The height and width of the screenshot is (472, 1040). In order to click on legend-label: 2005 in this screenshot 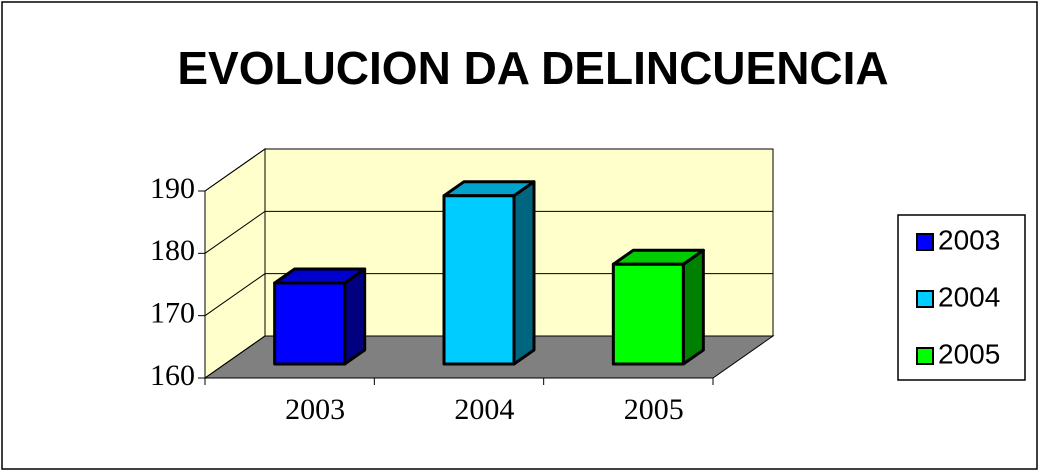, I will do `click(969, 353)`.